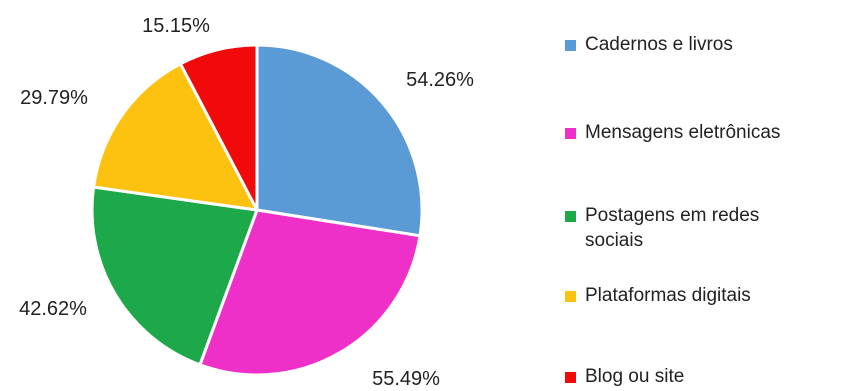 This screenshot has width=856, height=391. I want to click on legend-item-plataformas-digitais: Plataformas digitais, so click(658, 295).